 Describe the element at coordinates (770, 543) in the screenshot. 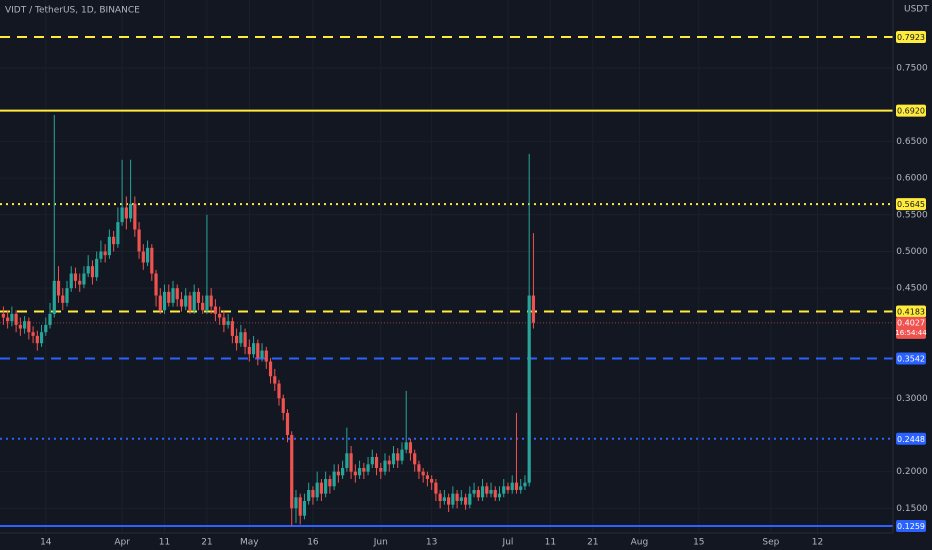

I see `x-tick-label: Sep` at that location.